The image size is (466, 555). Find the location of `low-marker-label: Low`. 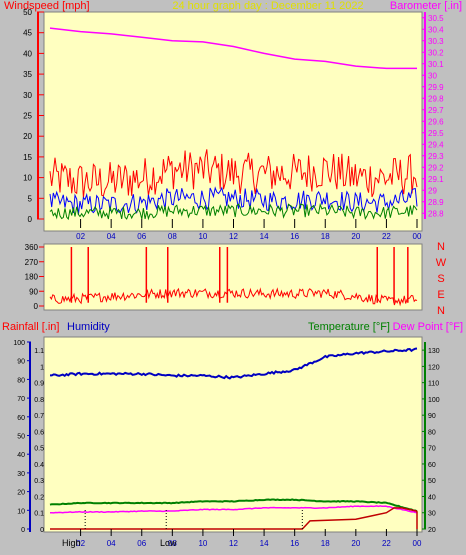

low-marker-label: Low is located at coordinates (168, 543).